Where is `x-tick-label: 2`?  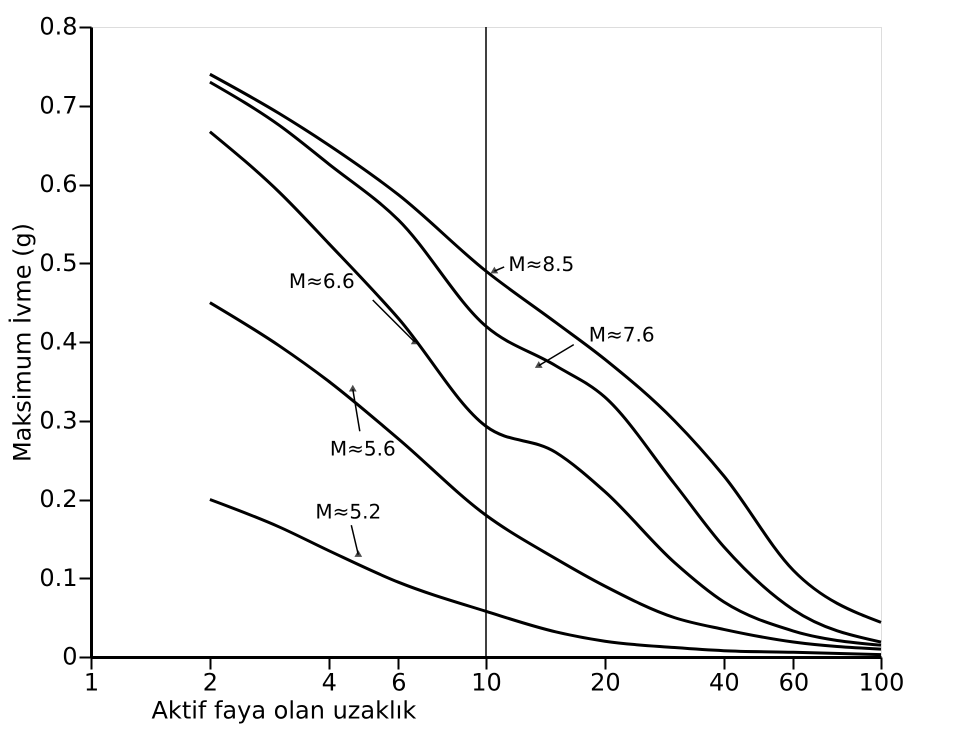
x-tick-label: 2 is located at coordinates (210, 682).